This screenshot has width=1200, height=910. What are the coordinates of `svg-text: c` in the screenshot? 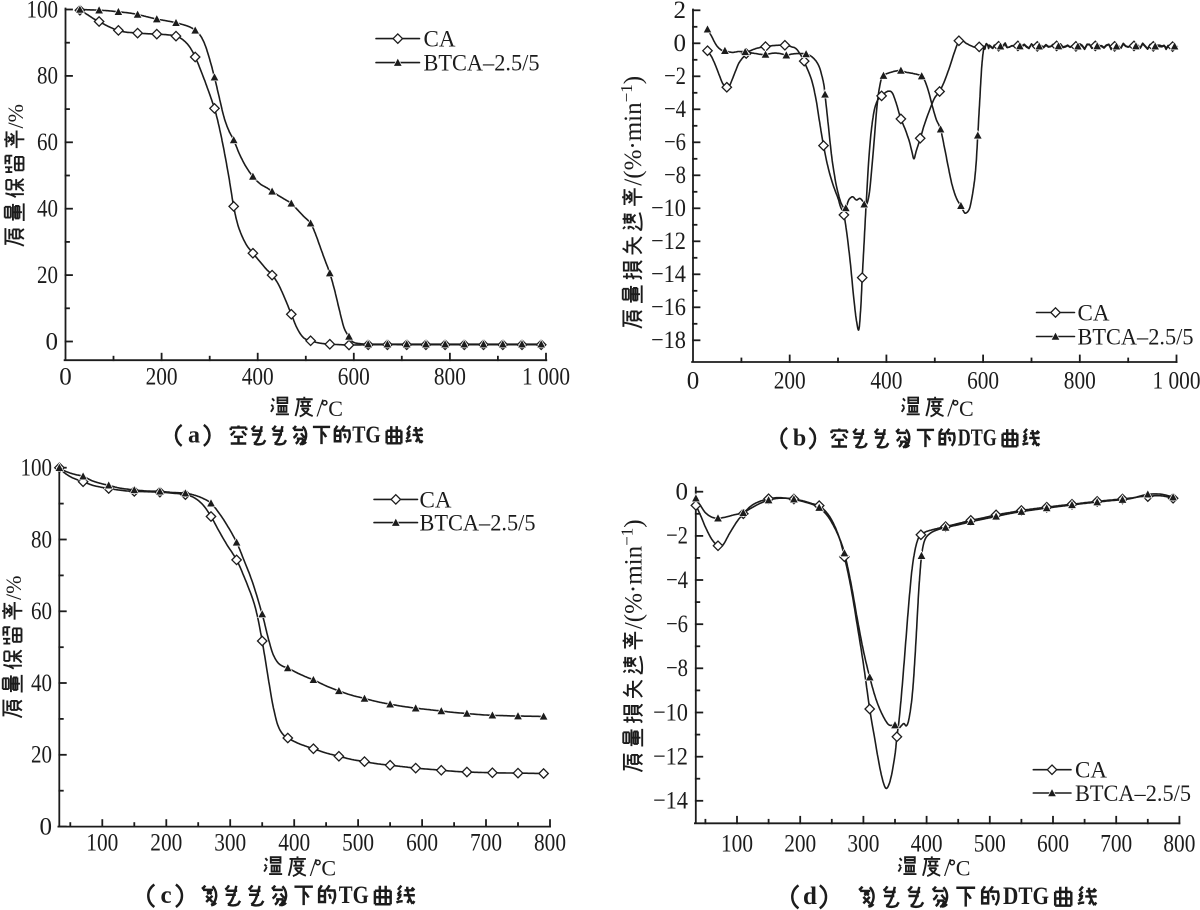 It's located at (165, 895).